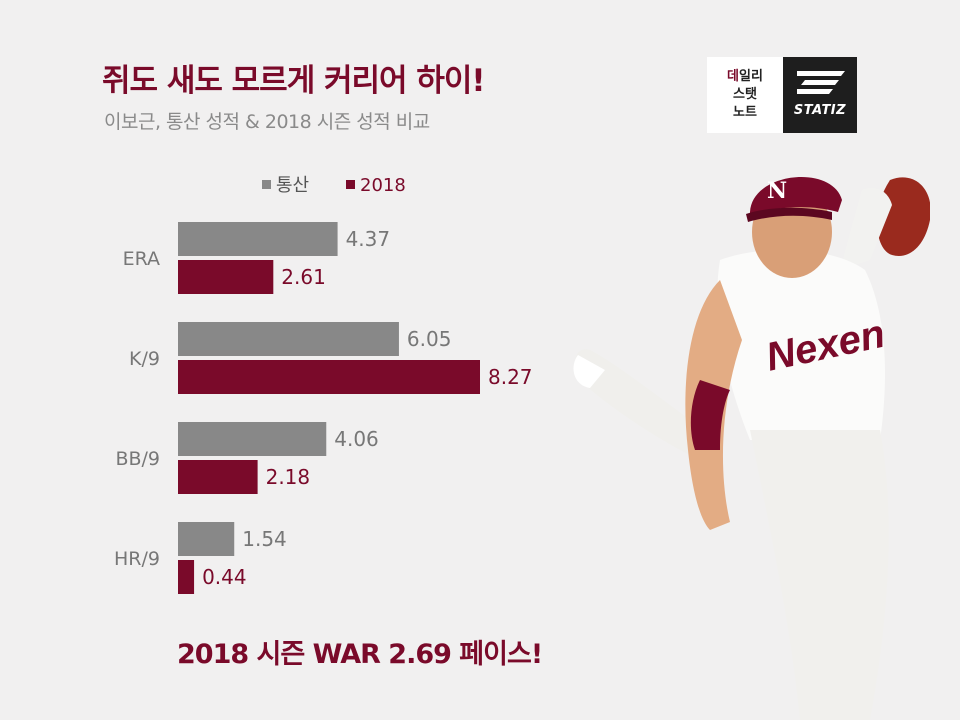  What do you see at coordinates (820, 110) in the screenshot?
I see `statiz-wordmark: STATIZ` at bounding box center [820, 110].